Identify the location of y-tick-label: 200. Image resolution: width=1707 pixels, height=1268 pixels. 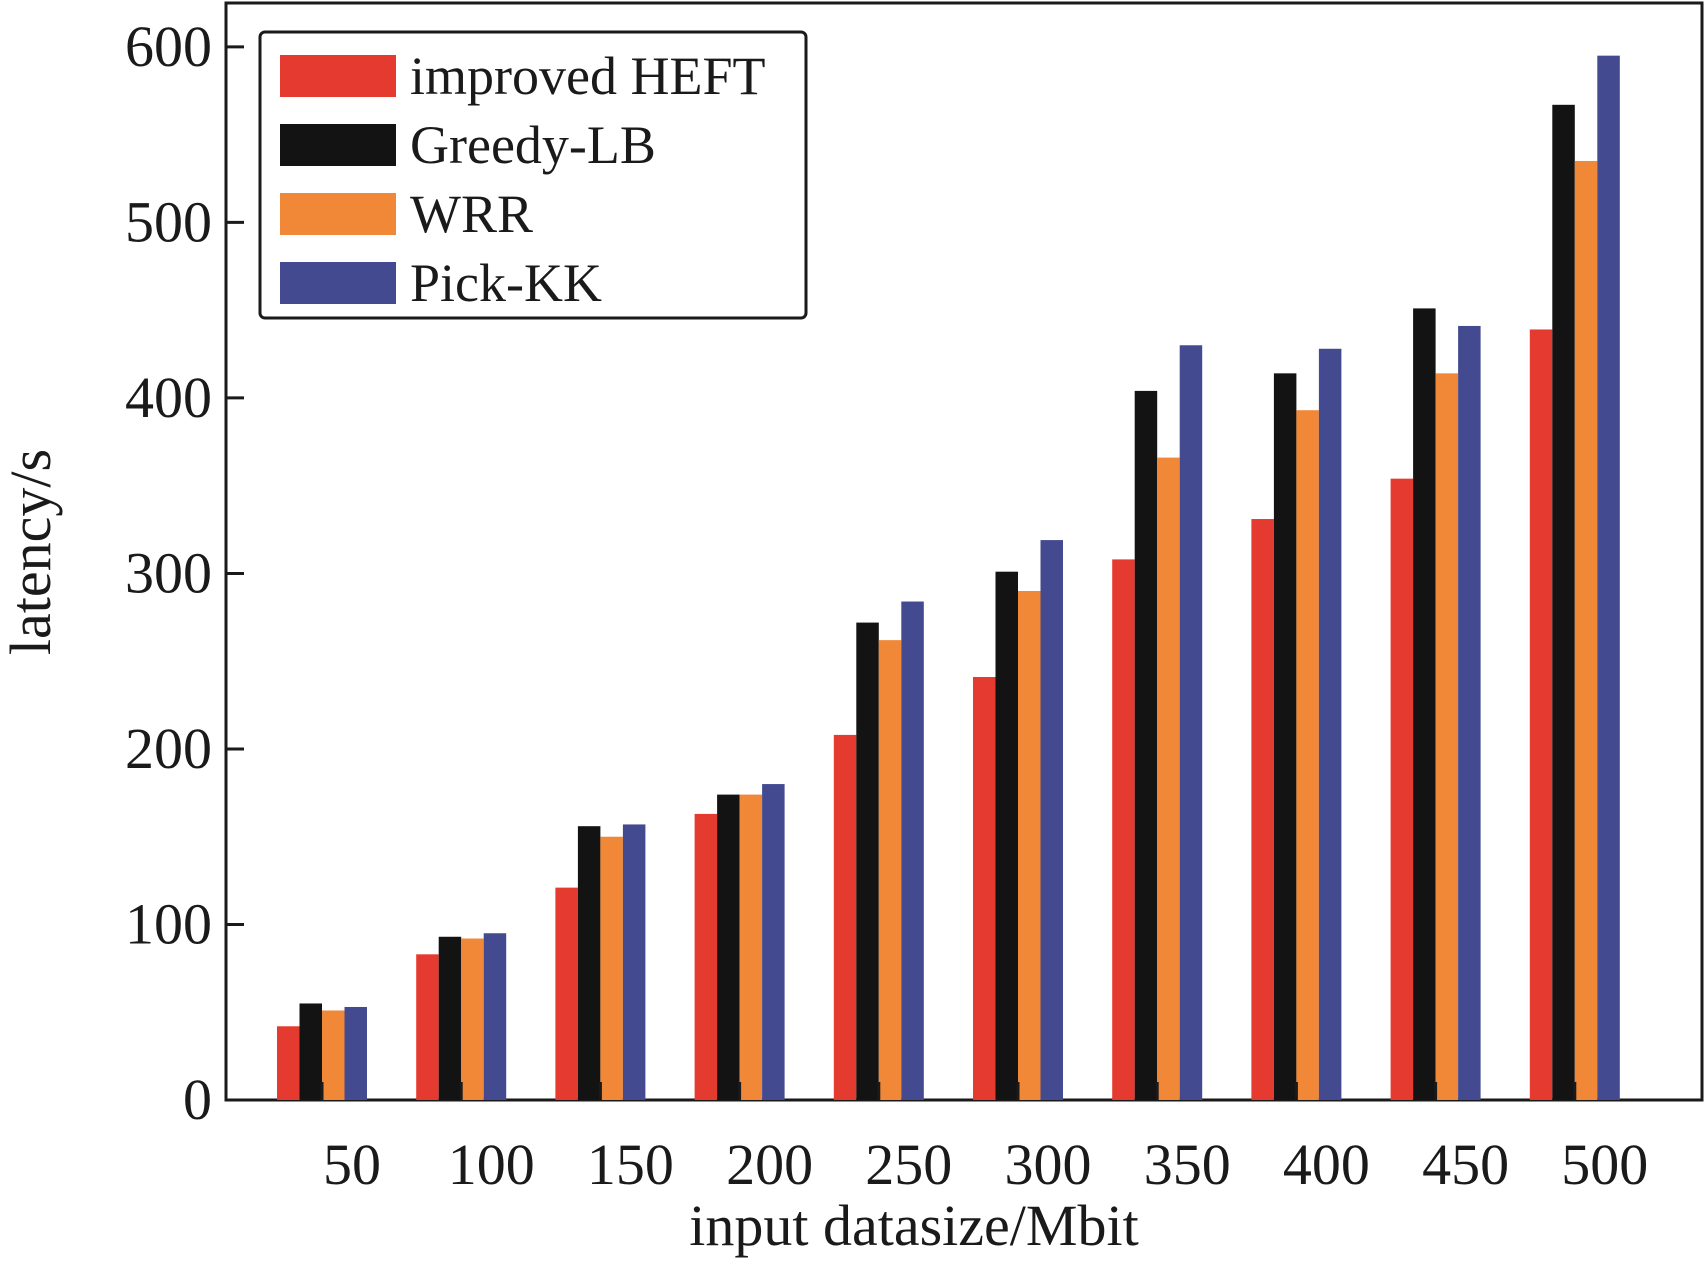
(168, 748).